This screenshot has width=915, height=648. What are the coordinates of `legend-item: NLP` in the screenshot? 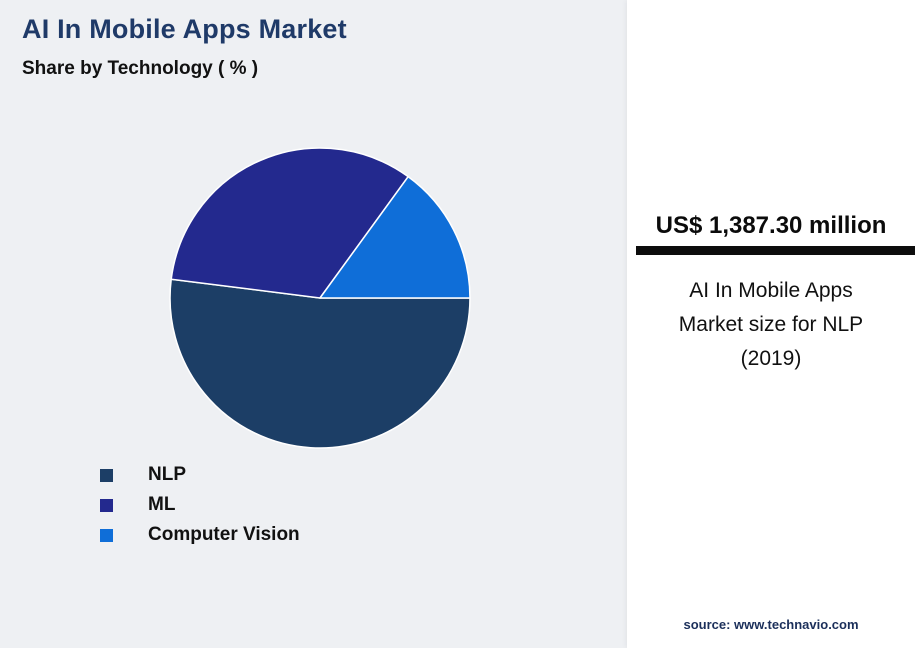 It's located at (200, 475).